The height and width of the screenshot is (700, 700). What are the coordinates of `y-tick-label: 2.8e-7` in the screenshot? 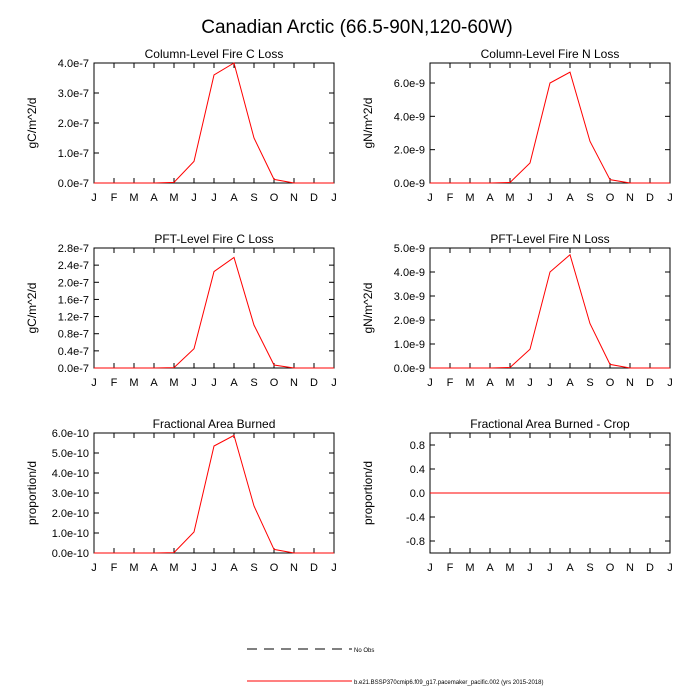 It's located at (73, 249).